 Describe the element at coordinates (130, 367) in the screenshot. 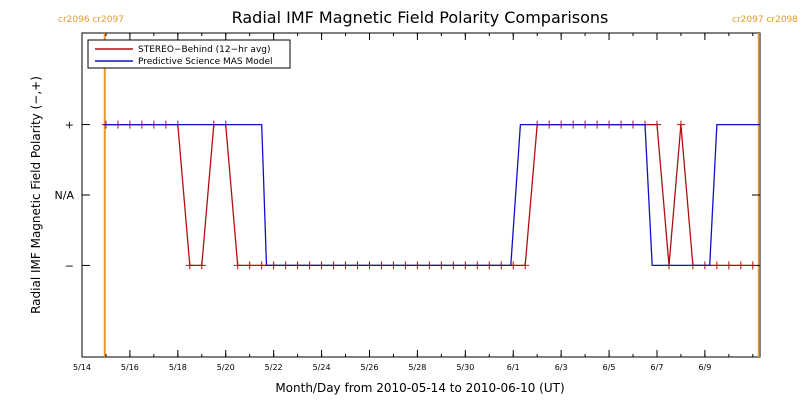

I see `x-tick-label: 5/16` at that location.